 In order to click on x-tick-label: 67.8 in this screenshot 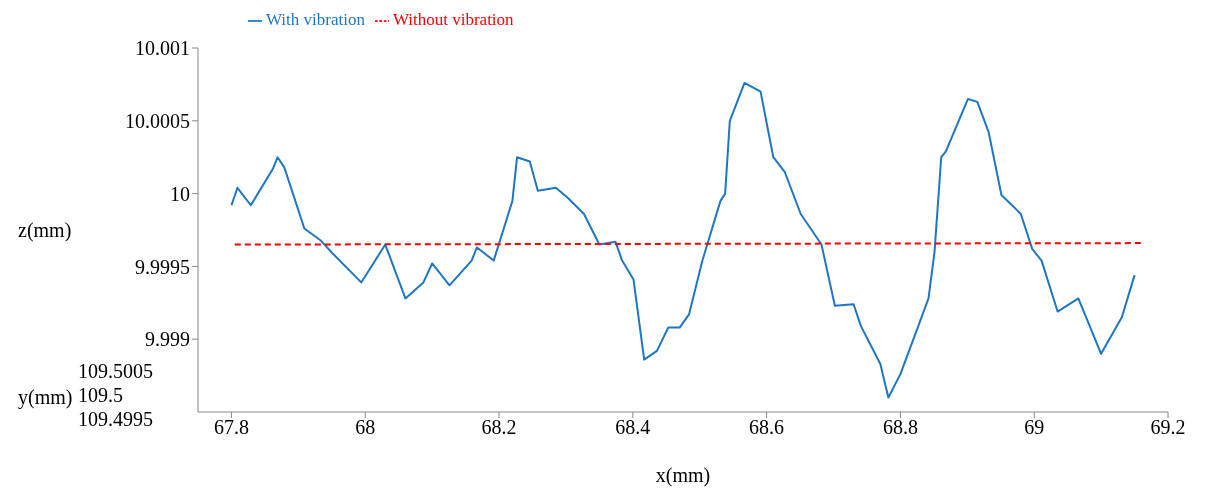, I will do `click(231, 427)`.